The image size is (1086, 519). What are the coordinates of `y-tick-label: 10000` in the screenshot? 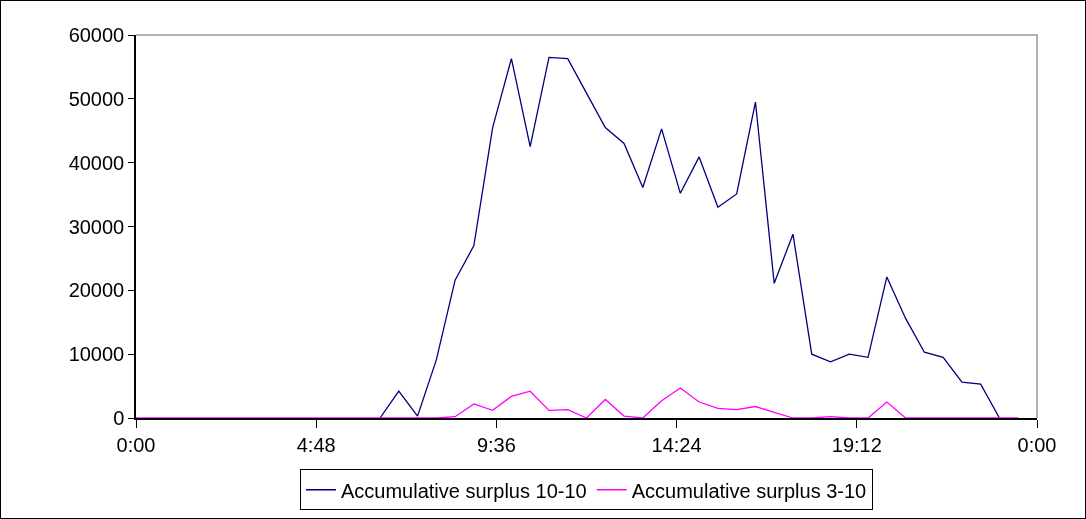 It's located at (96, 354).